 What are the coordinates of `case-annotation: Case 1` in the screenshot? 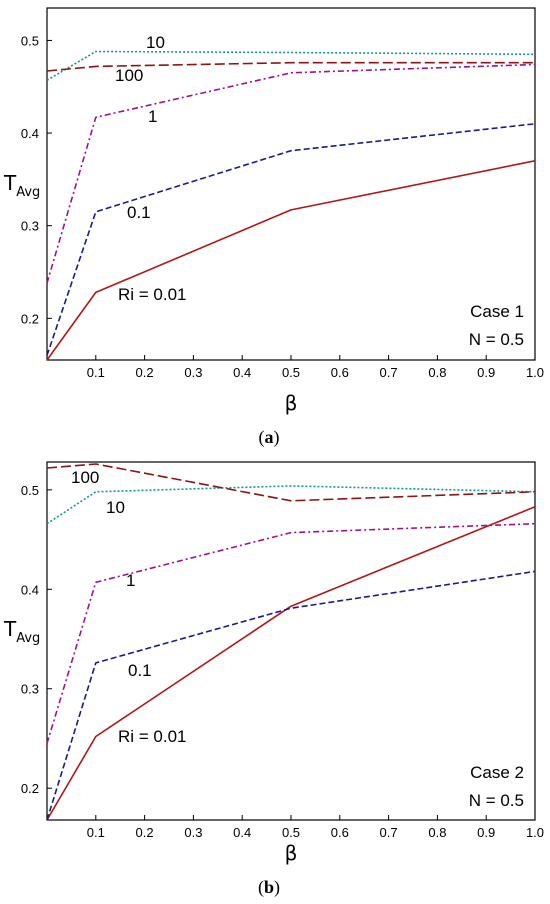 It's located at (497, 311).